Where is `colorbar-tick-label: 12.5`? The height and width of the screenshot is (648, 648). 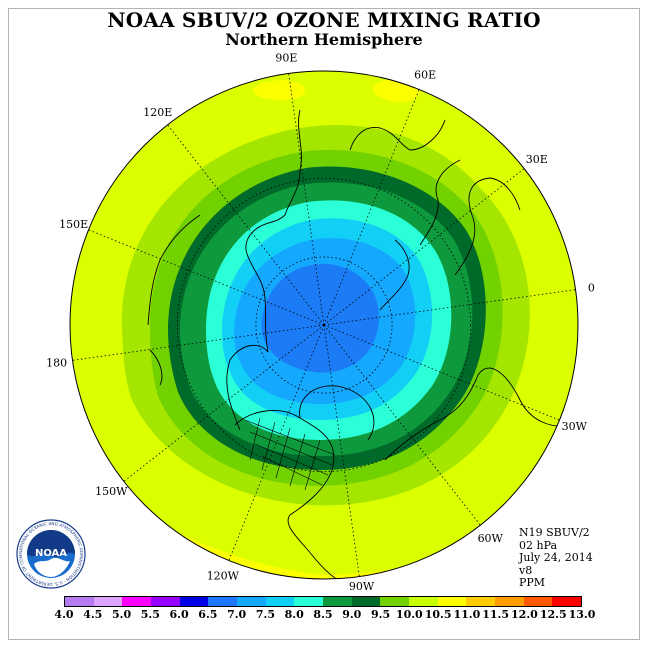
colorbar-tick-label: 12.5 is located at coordinates (553, 614).